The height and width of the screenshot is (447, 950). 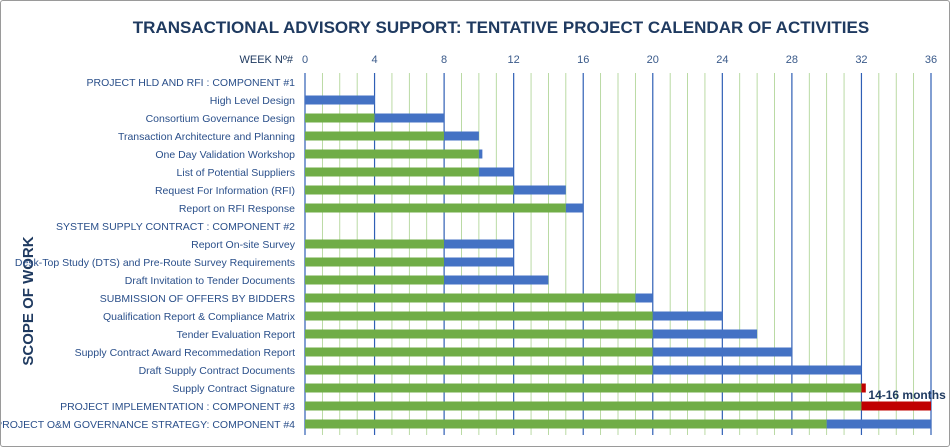 I want to click on x-tick-label: 0, so click(x=305, y=60).